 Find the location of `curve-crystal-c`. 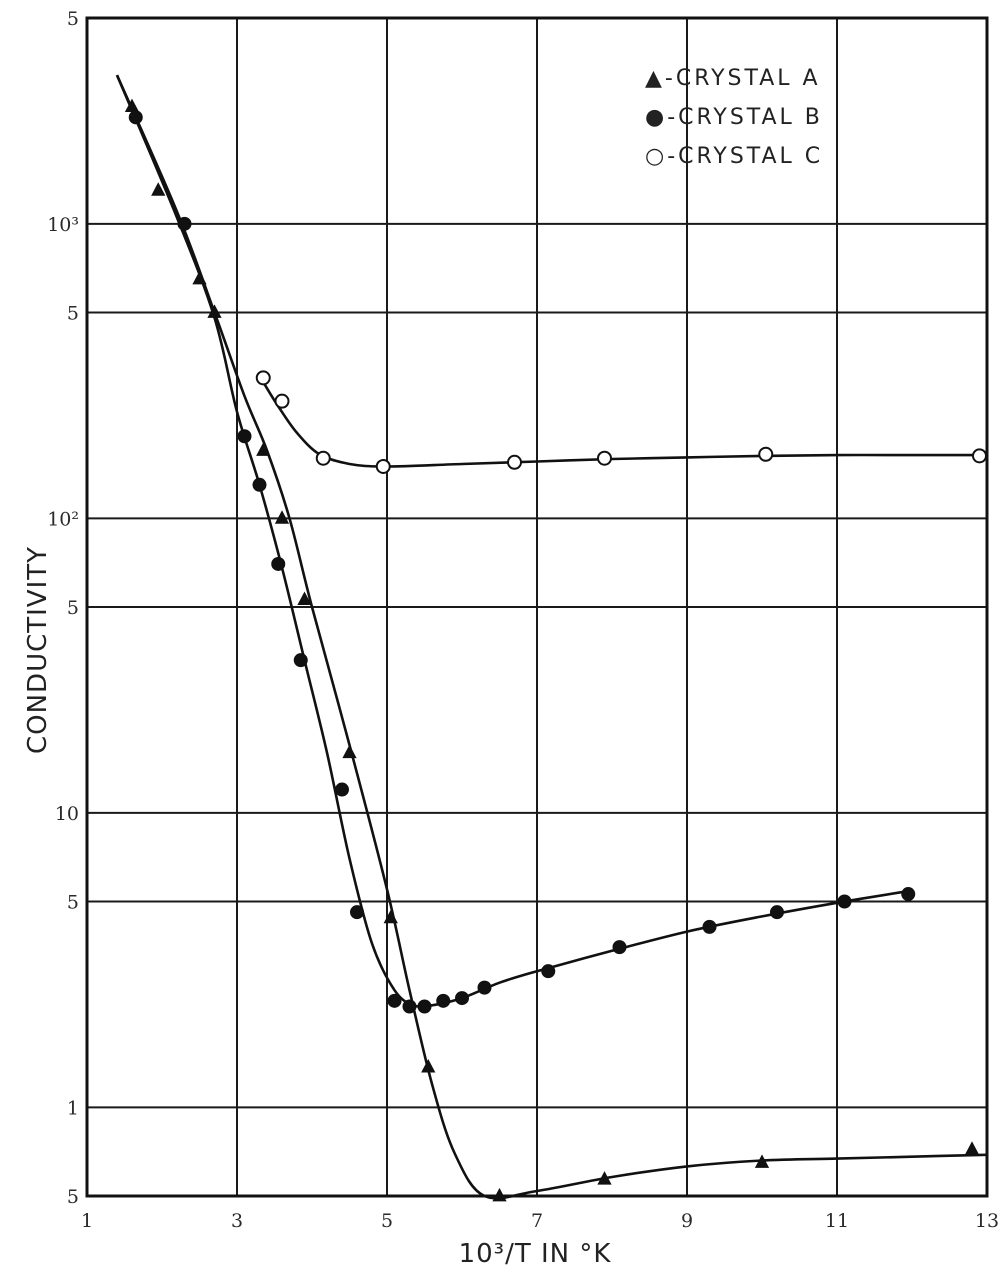

curve-crystal-c is located at coordinates (624, 424).